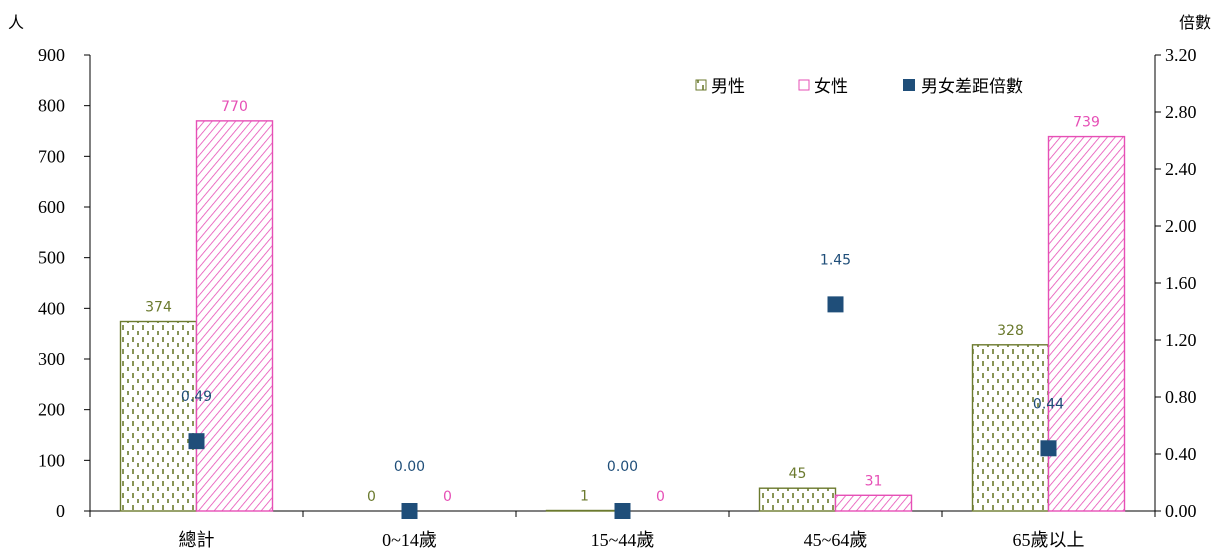 The width and height of the screenshot is (1221, 552). What do you see at coordinates (60, 511) in the screenshot?
I see `y-left-tick-label: 0` at bounding box center [60, 511].